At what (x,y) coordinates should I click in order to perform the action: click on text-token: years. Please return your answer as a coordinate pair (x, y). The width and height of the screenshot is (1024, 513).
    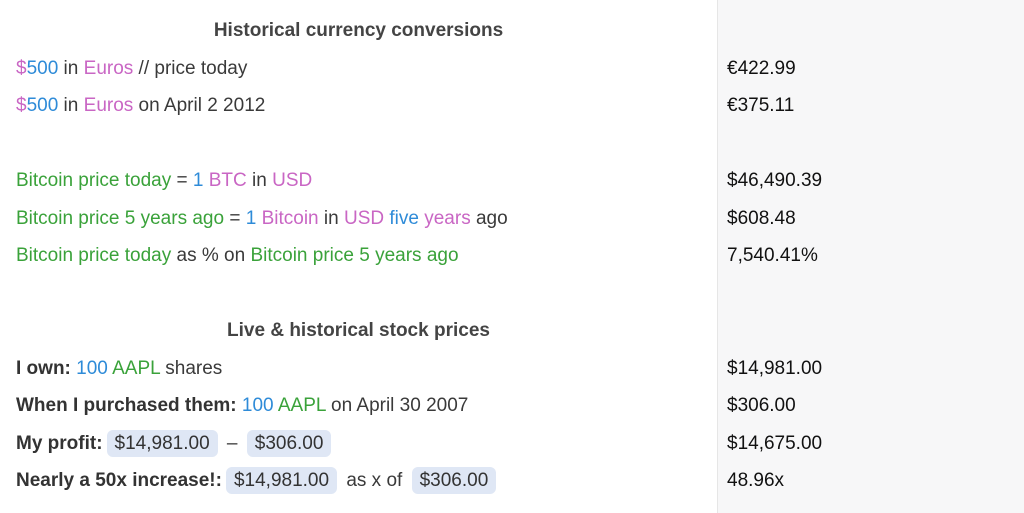
    Looking at the image, I should click on (444, 218).